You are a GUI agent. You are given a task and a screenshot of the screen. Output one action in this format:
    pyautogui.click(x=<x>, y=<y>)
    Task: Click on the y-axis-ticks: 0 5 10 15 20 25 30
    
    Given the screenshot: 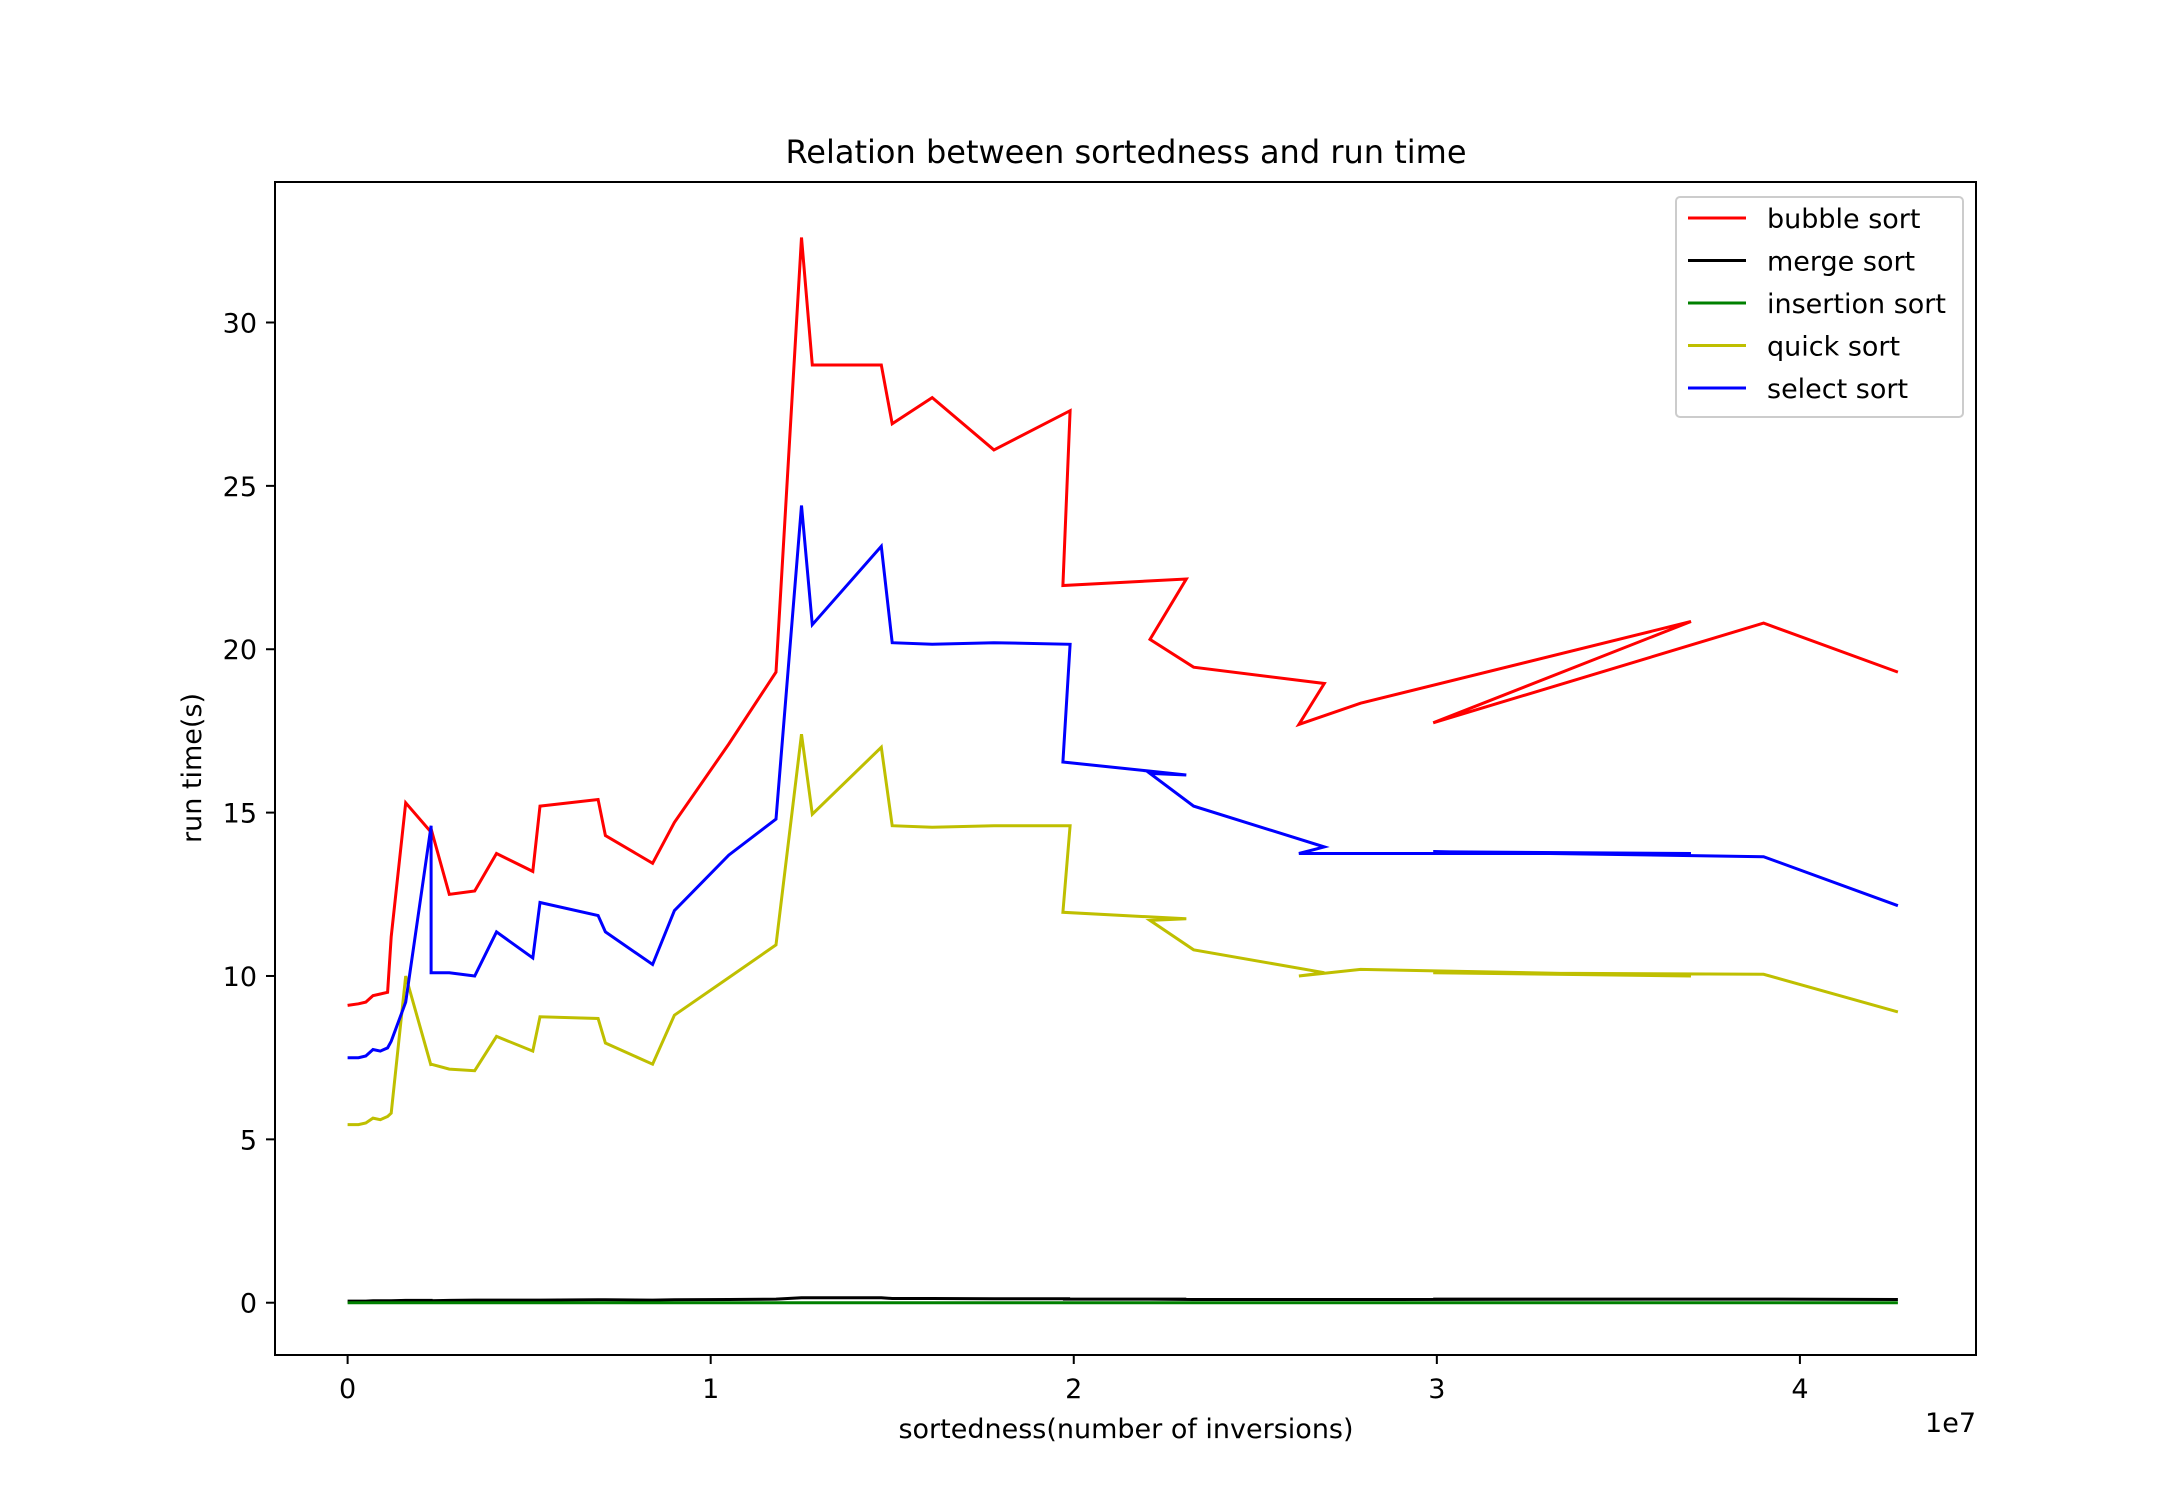 What is the action you would take?
    pyautogui.click(x=249, y=814)
    